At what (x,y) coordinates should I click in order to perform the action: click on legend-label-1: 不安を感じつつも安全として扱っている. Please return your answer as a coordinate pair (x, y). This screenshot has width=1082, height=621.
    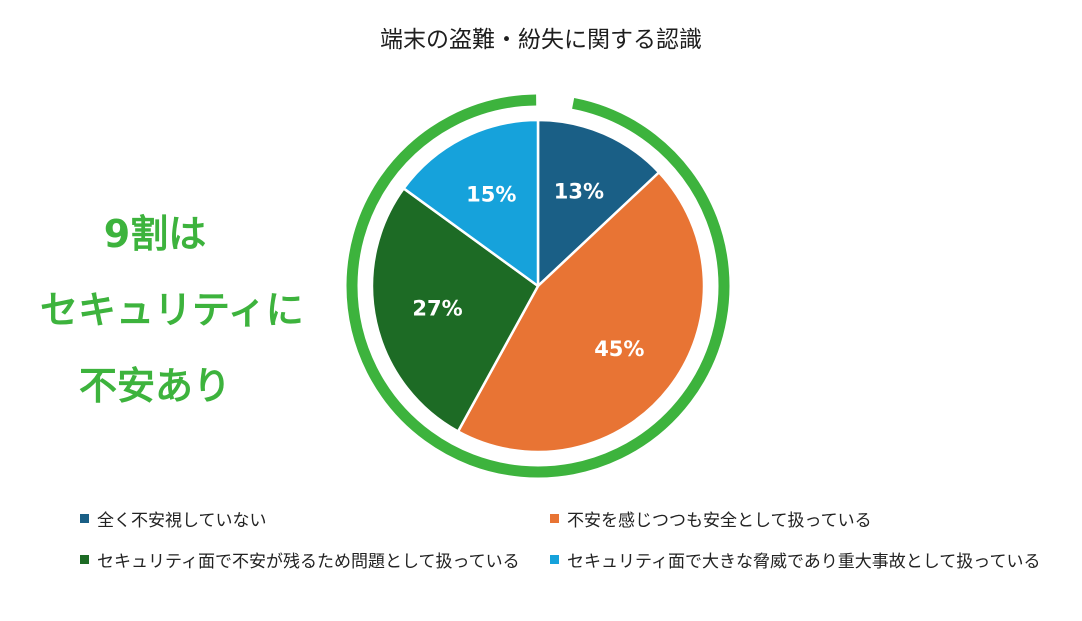
    Looking at the image, I should click on (719, 521).